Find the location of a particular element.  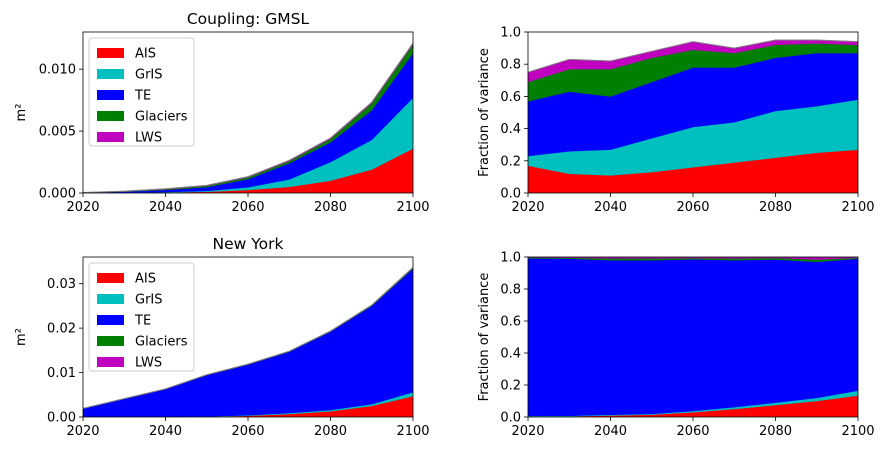

y-tick-label: 0.005 is located at coordinates (57, 132).